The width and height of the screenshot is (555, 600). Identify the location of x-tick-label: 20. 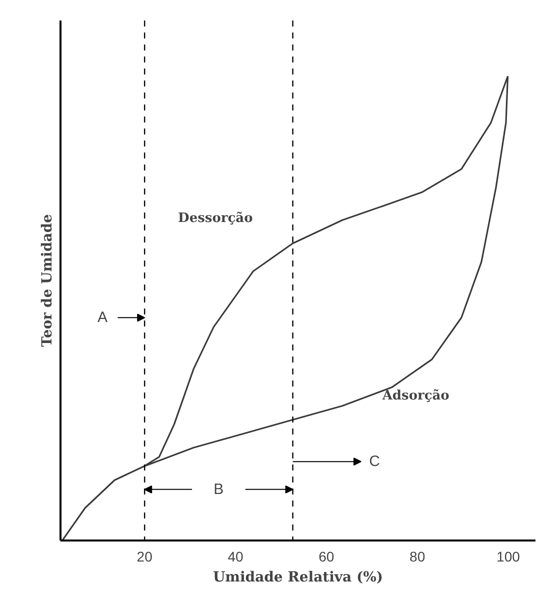
(144, 556).